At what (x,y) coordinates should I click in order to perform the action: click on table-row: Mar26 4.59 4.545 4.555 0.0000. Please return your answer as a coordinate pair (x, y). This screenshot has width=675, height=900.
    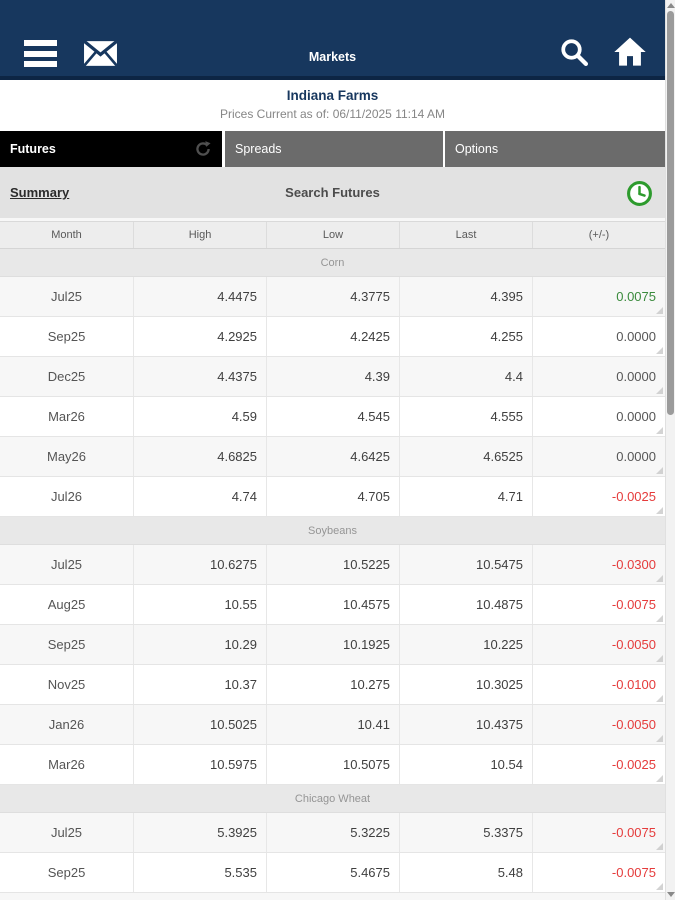
    Looking at the image, I should click on (332, 417).